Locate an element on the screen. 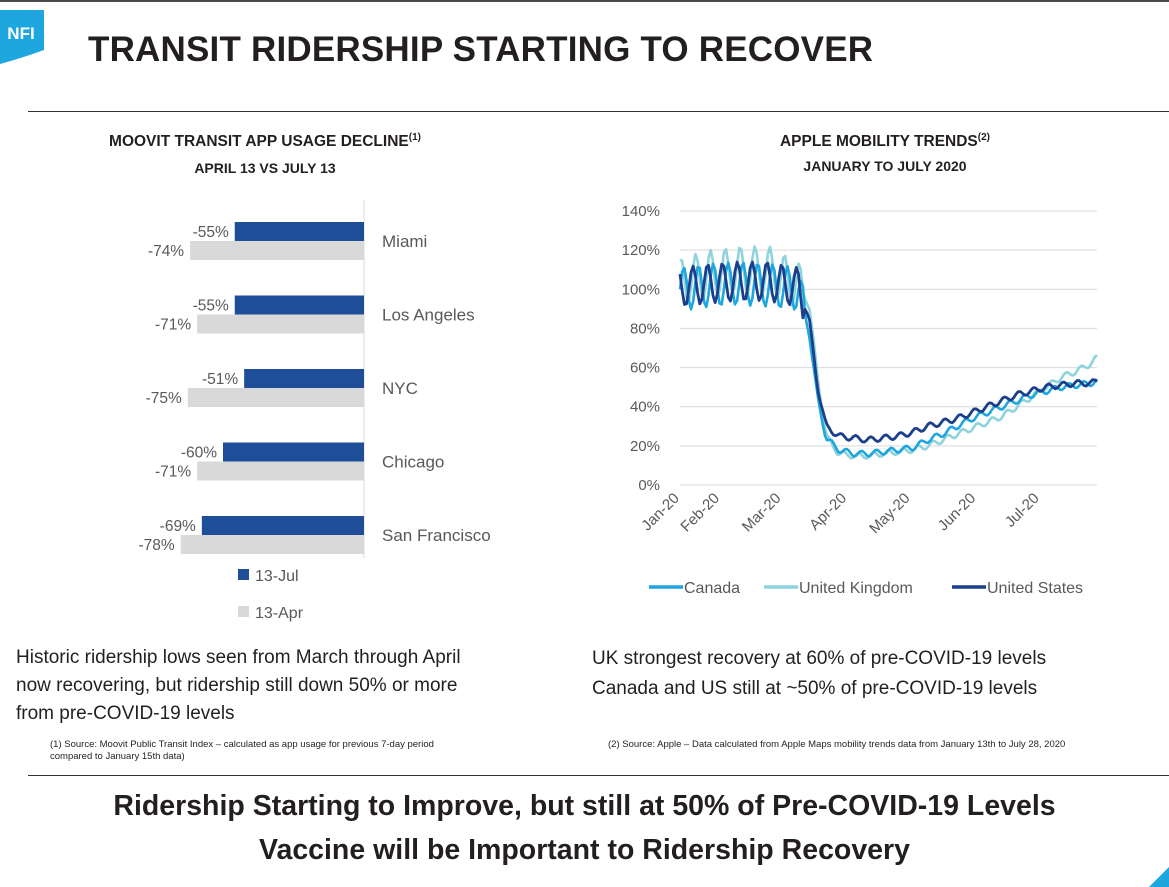 The width and height of the screenshot is (1169, 887). moovit-heading-note: (1) is located at coordinates (414, 137).